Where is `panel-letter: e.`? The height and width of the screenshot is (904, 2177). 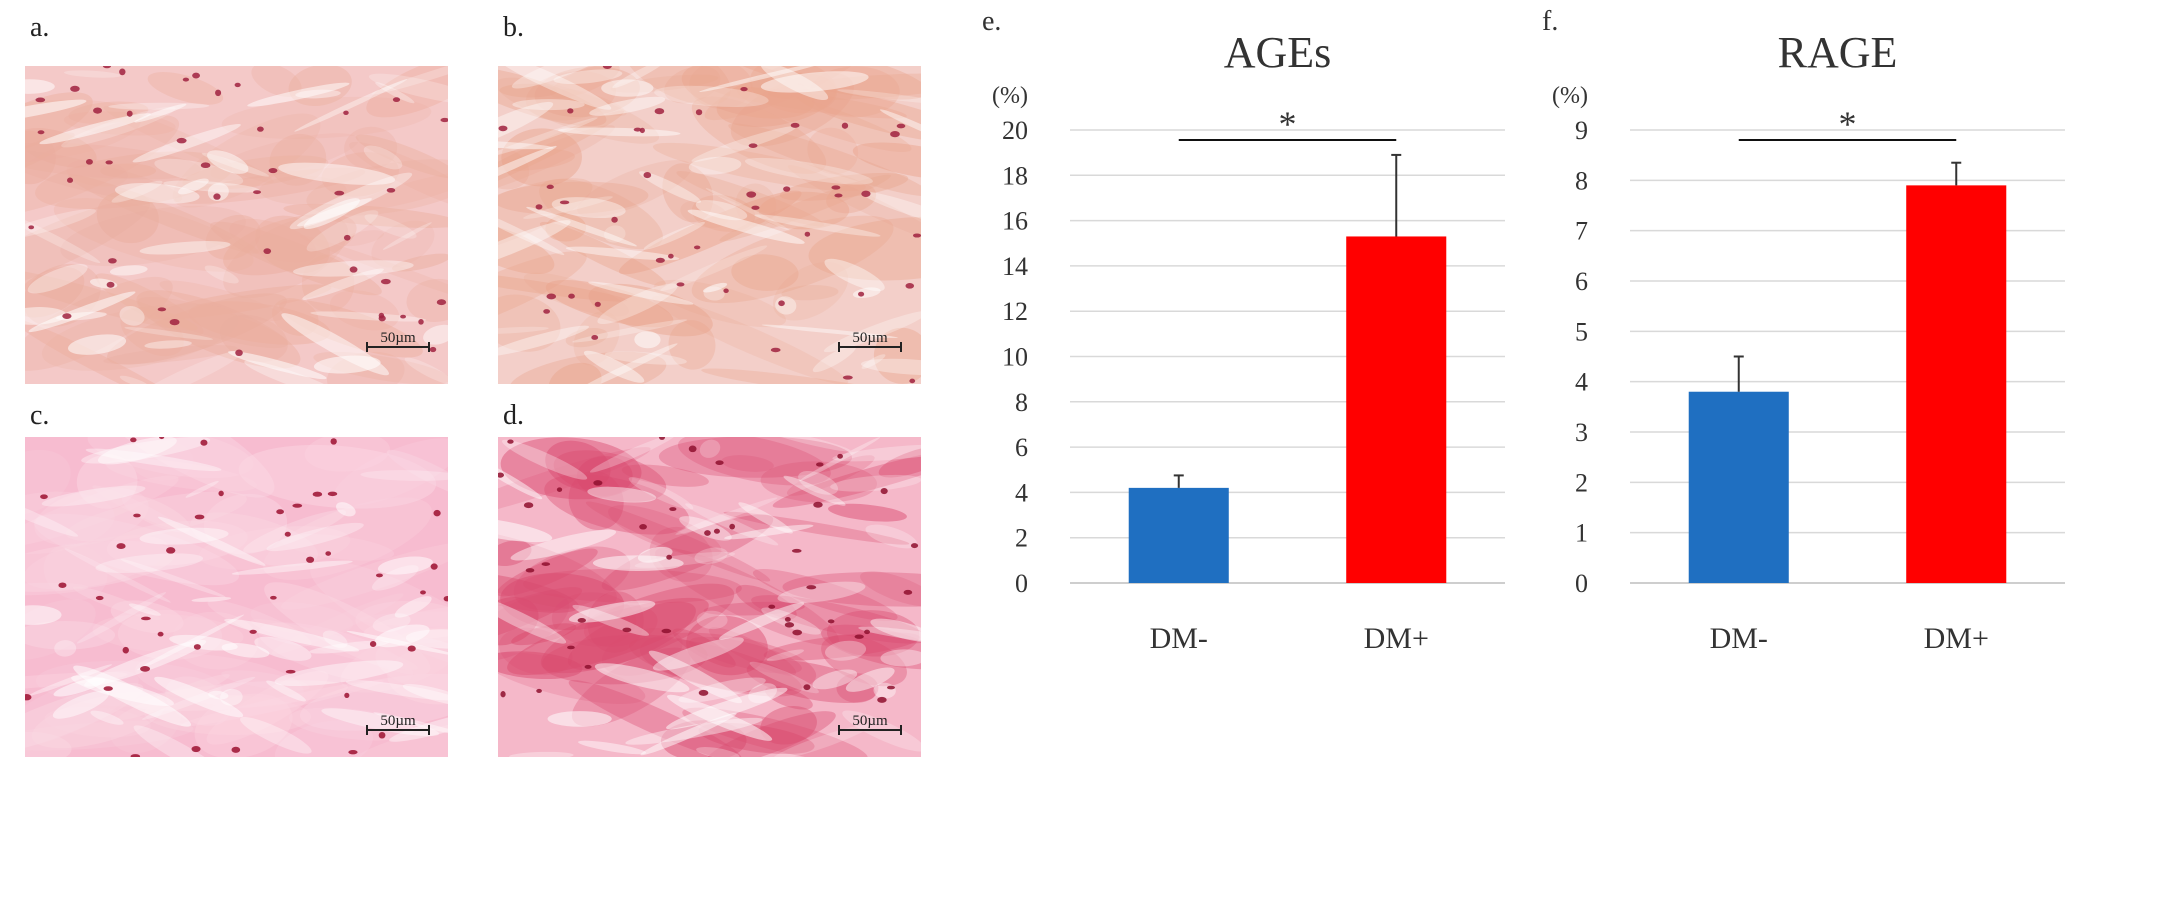 panel-letter: e. is located at coordinates (991, 21).